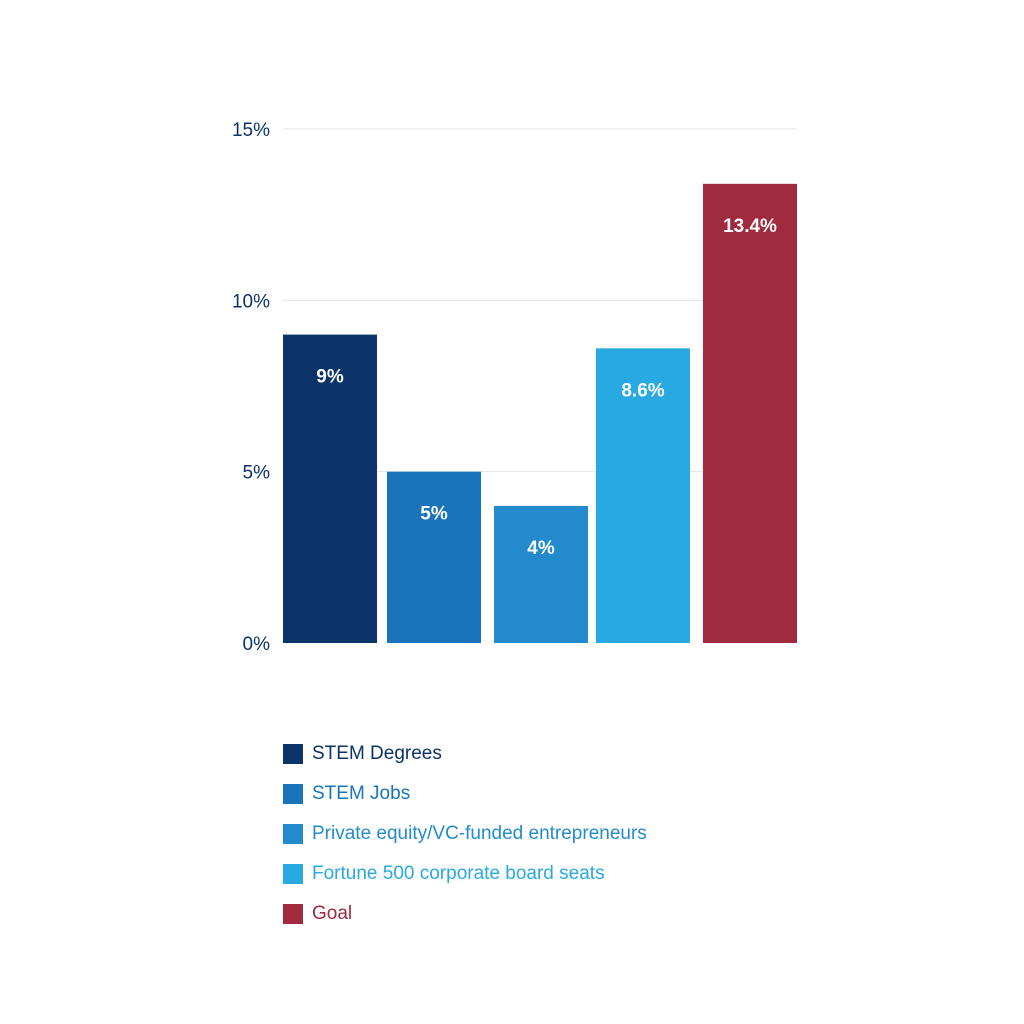 The image size is (1024, 1024). I want to click on y-tick-label: 15%, so click(251, 130).